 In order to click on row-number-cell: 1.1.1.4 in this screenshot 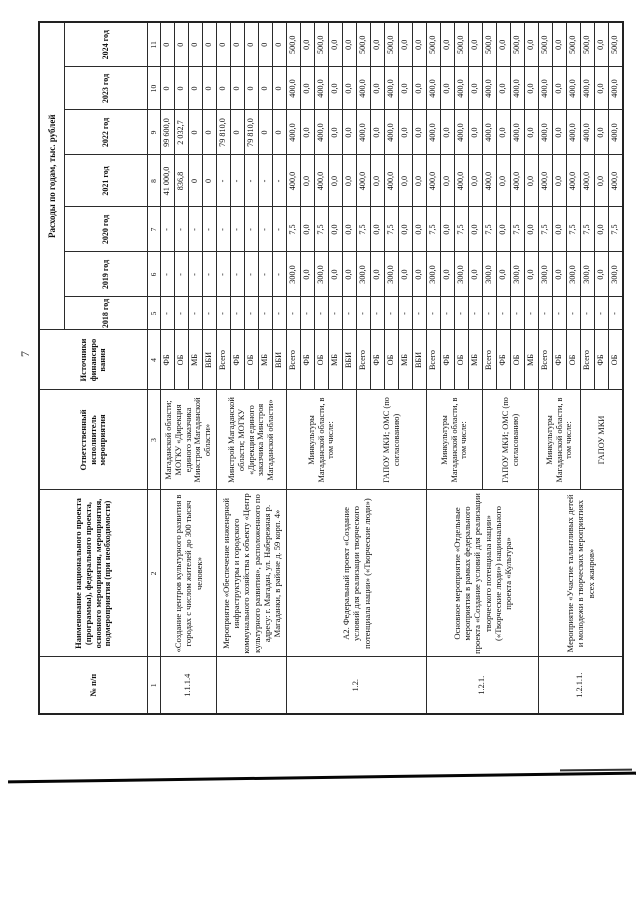, I will do `click(188, 685)`.